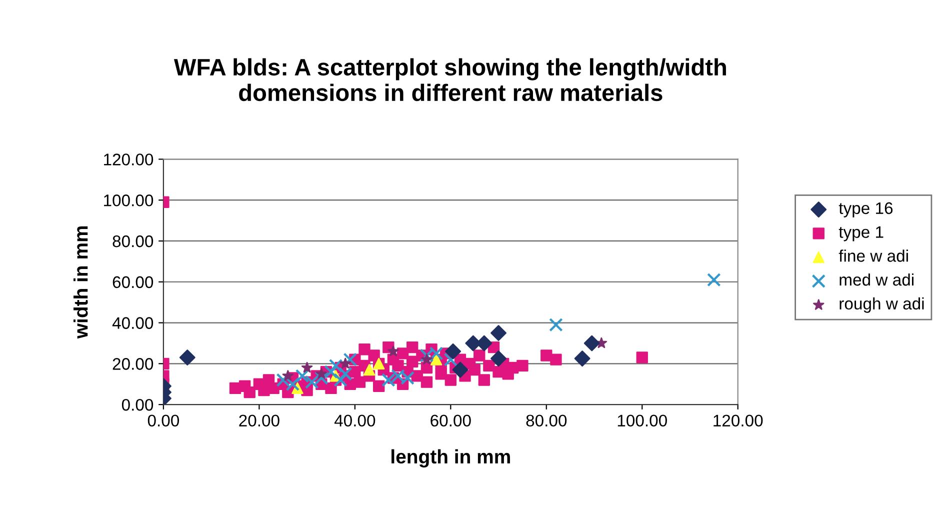 This screenshot has height=522, width=934. Describe the element at coordinates (133, 241) in the screenshot. I see `y-tick-label: 80.00` at that location.